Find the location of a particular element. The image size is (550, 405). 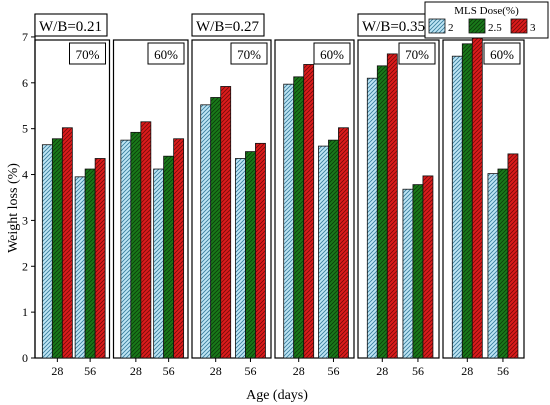

y-tick-label: 5 is located at coordinates (25, 129).